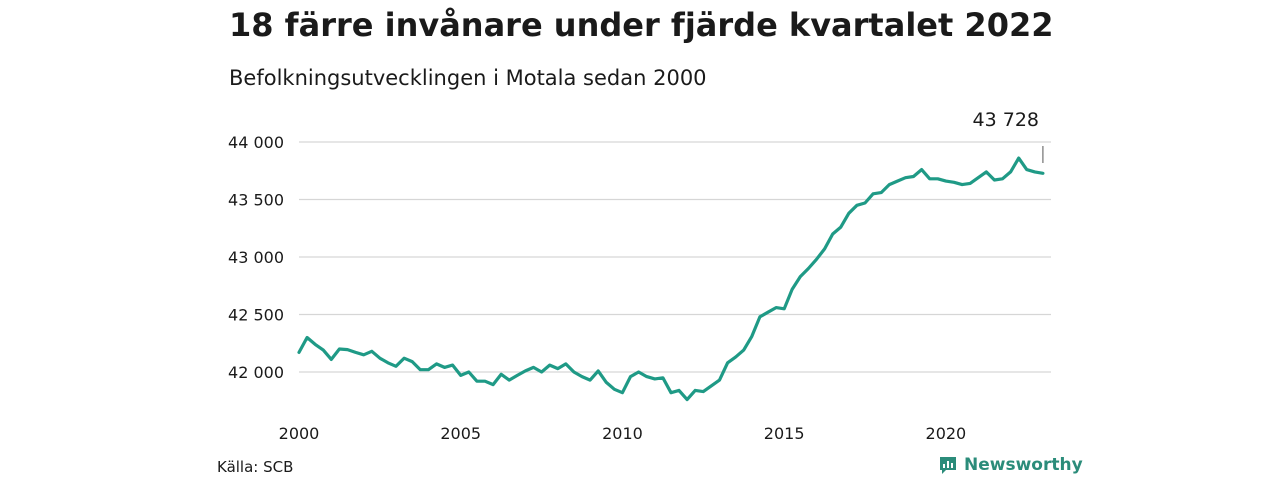 The height and width of the screenshot is (480, 1280). I want to click on chart-bubble-icon, so click(948, 465).